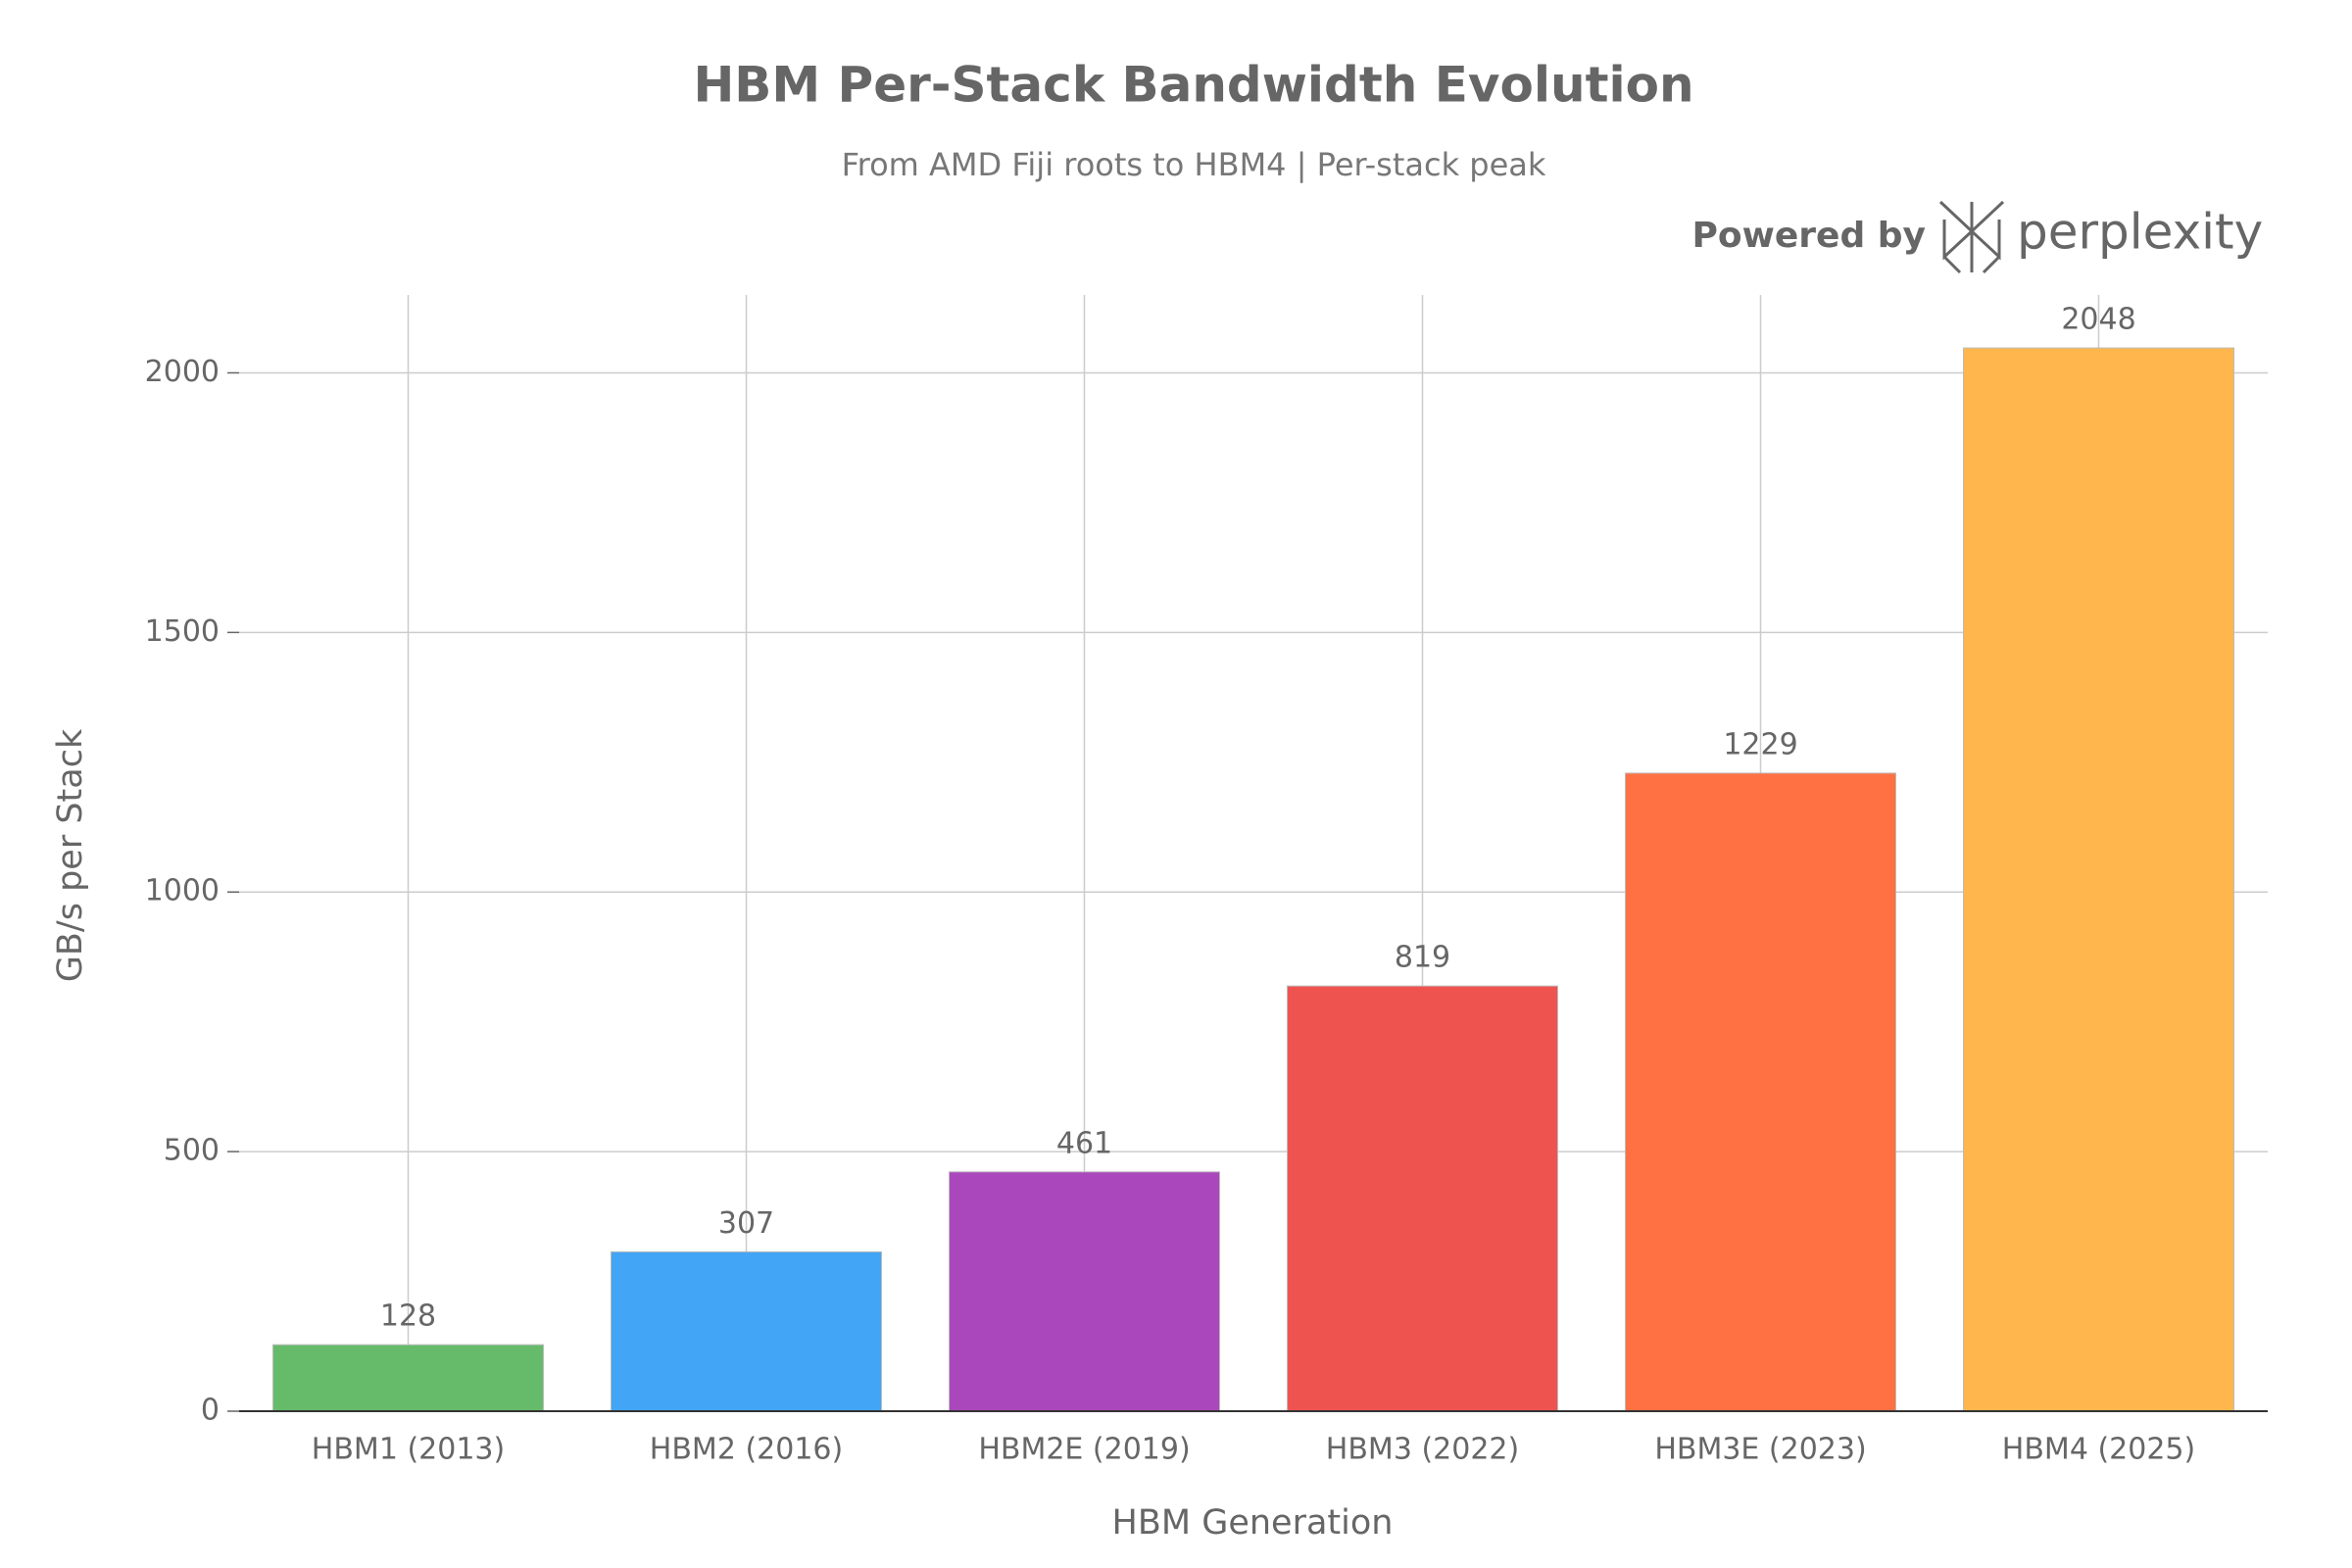  What do you see at coordinates (1760, 744) in the screenshot?
I see `data-label: 1229` at bounding box center [1760, 744].